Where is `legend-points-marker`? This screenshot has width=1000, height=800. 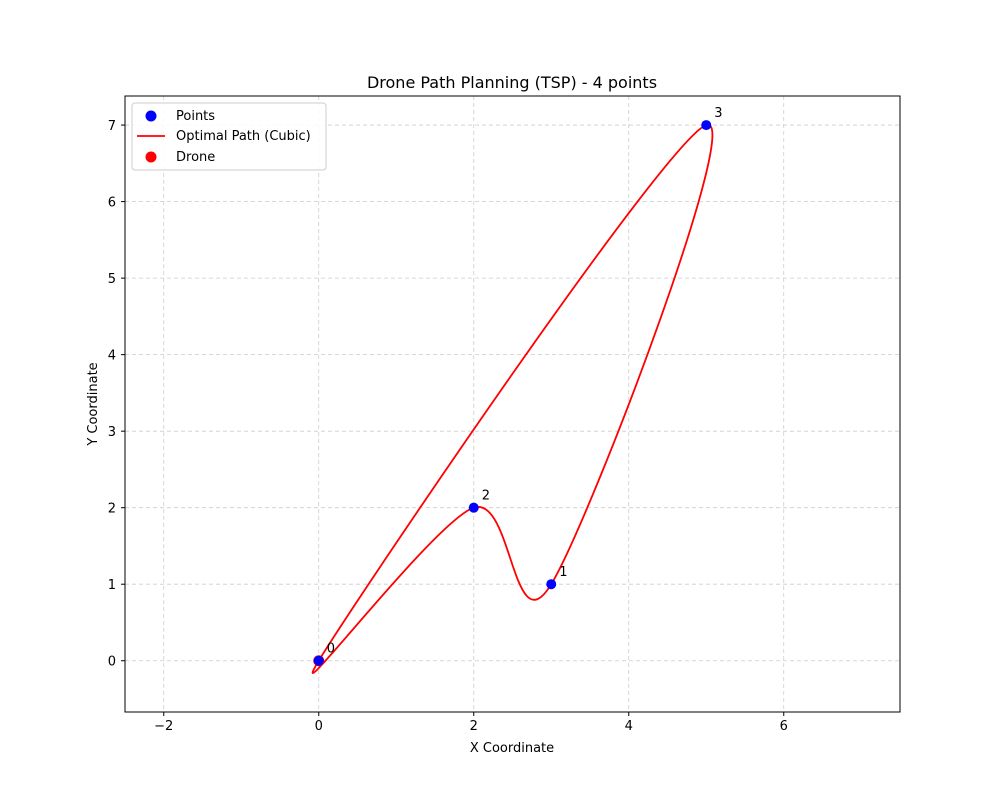
legend-points-marker is located at coordinates (151, 116).